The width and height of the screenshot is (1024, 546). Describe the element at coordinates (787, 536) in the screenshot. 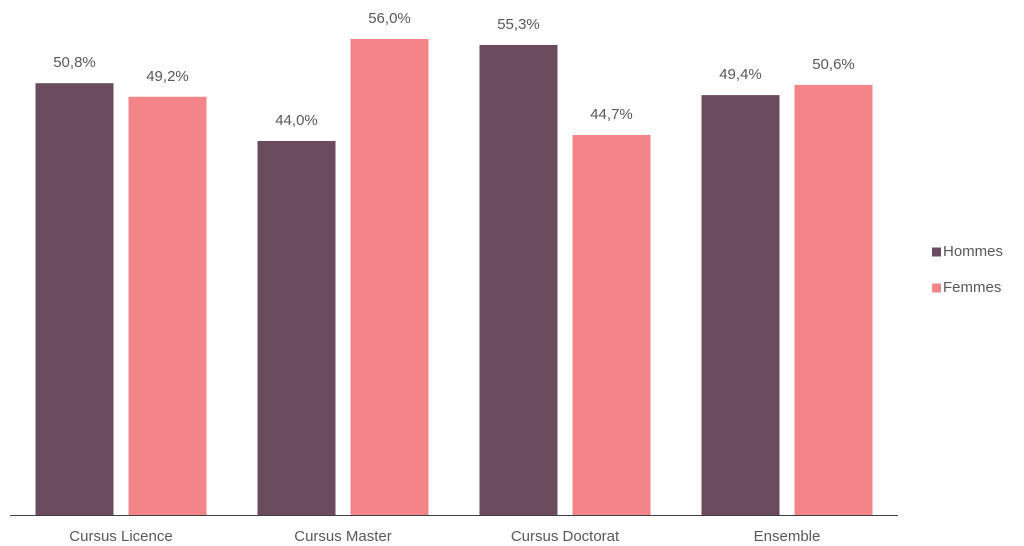

I see `x-tick-label: Ensemble` at that location.